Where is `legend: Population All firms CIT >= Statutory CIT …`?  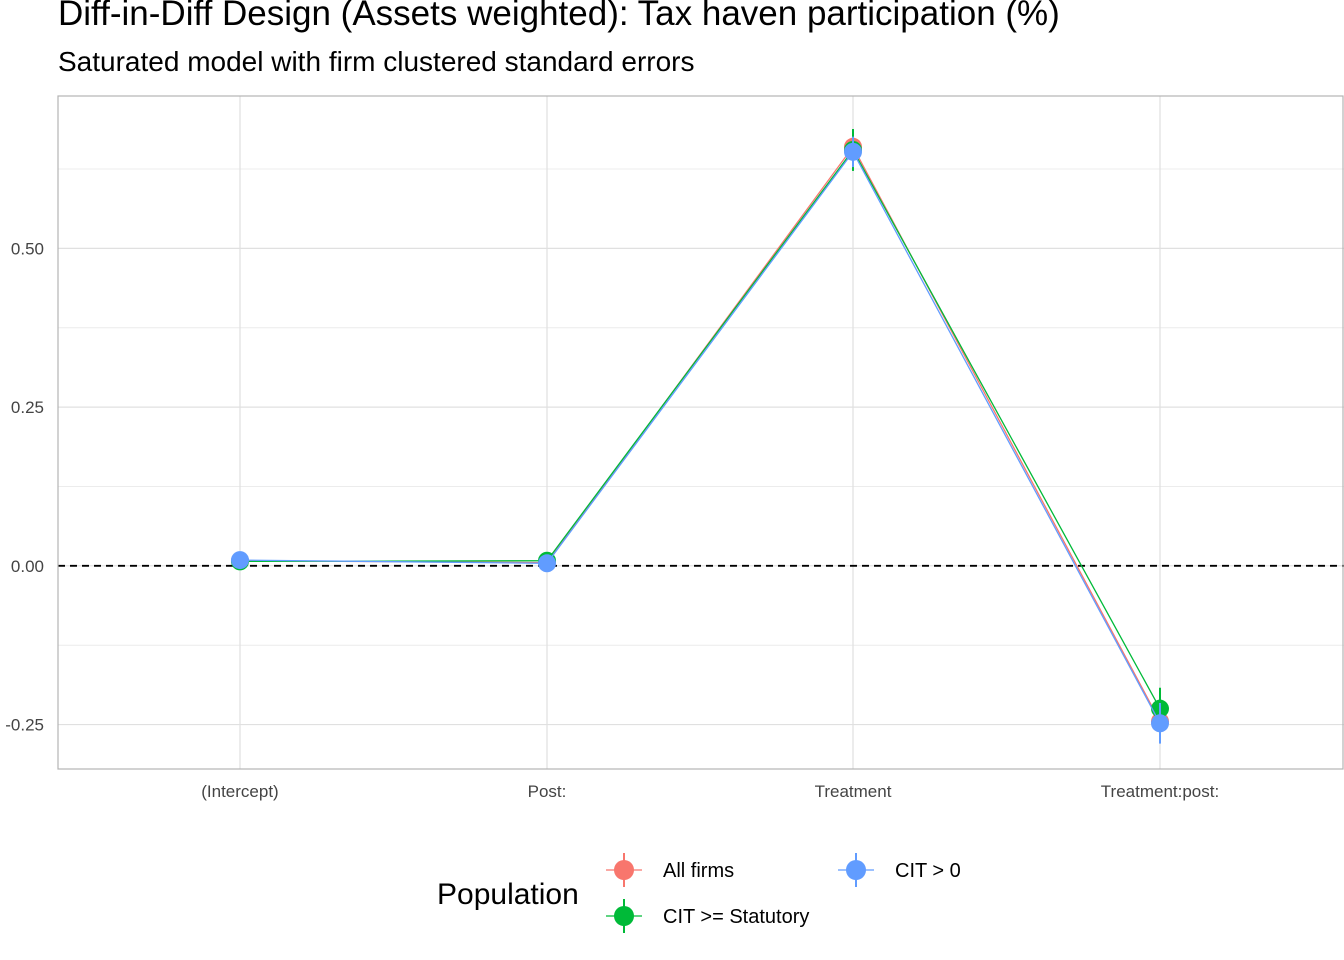 legend: Population All firms CIT >= Statutory CIT … is located at coordinates (699, 893).